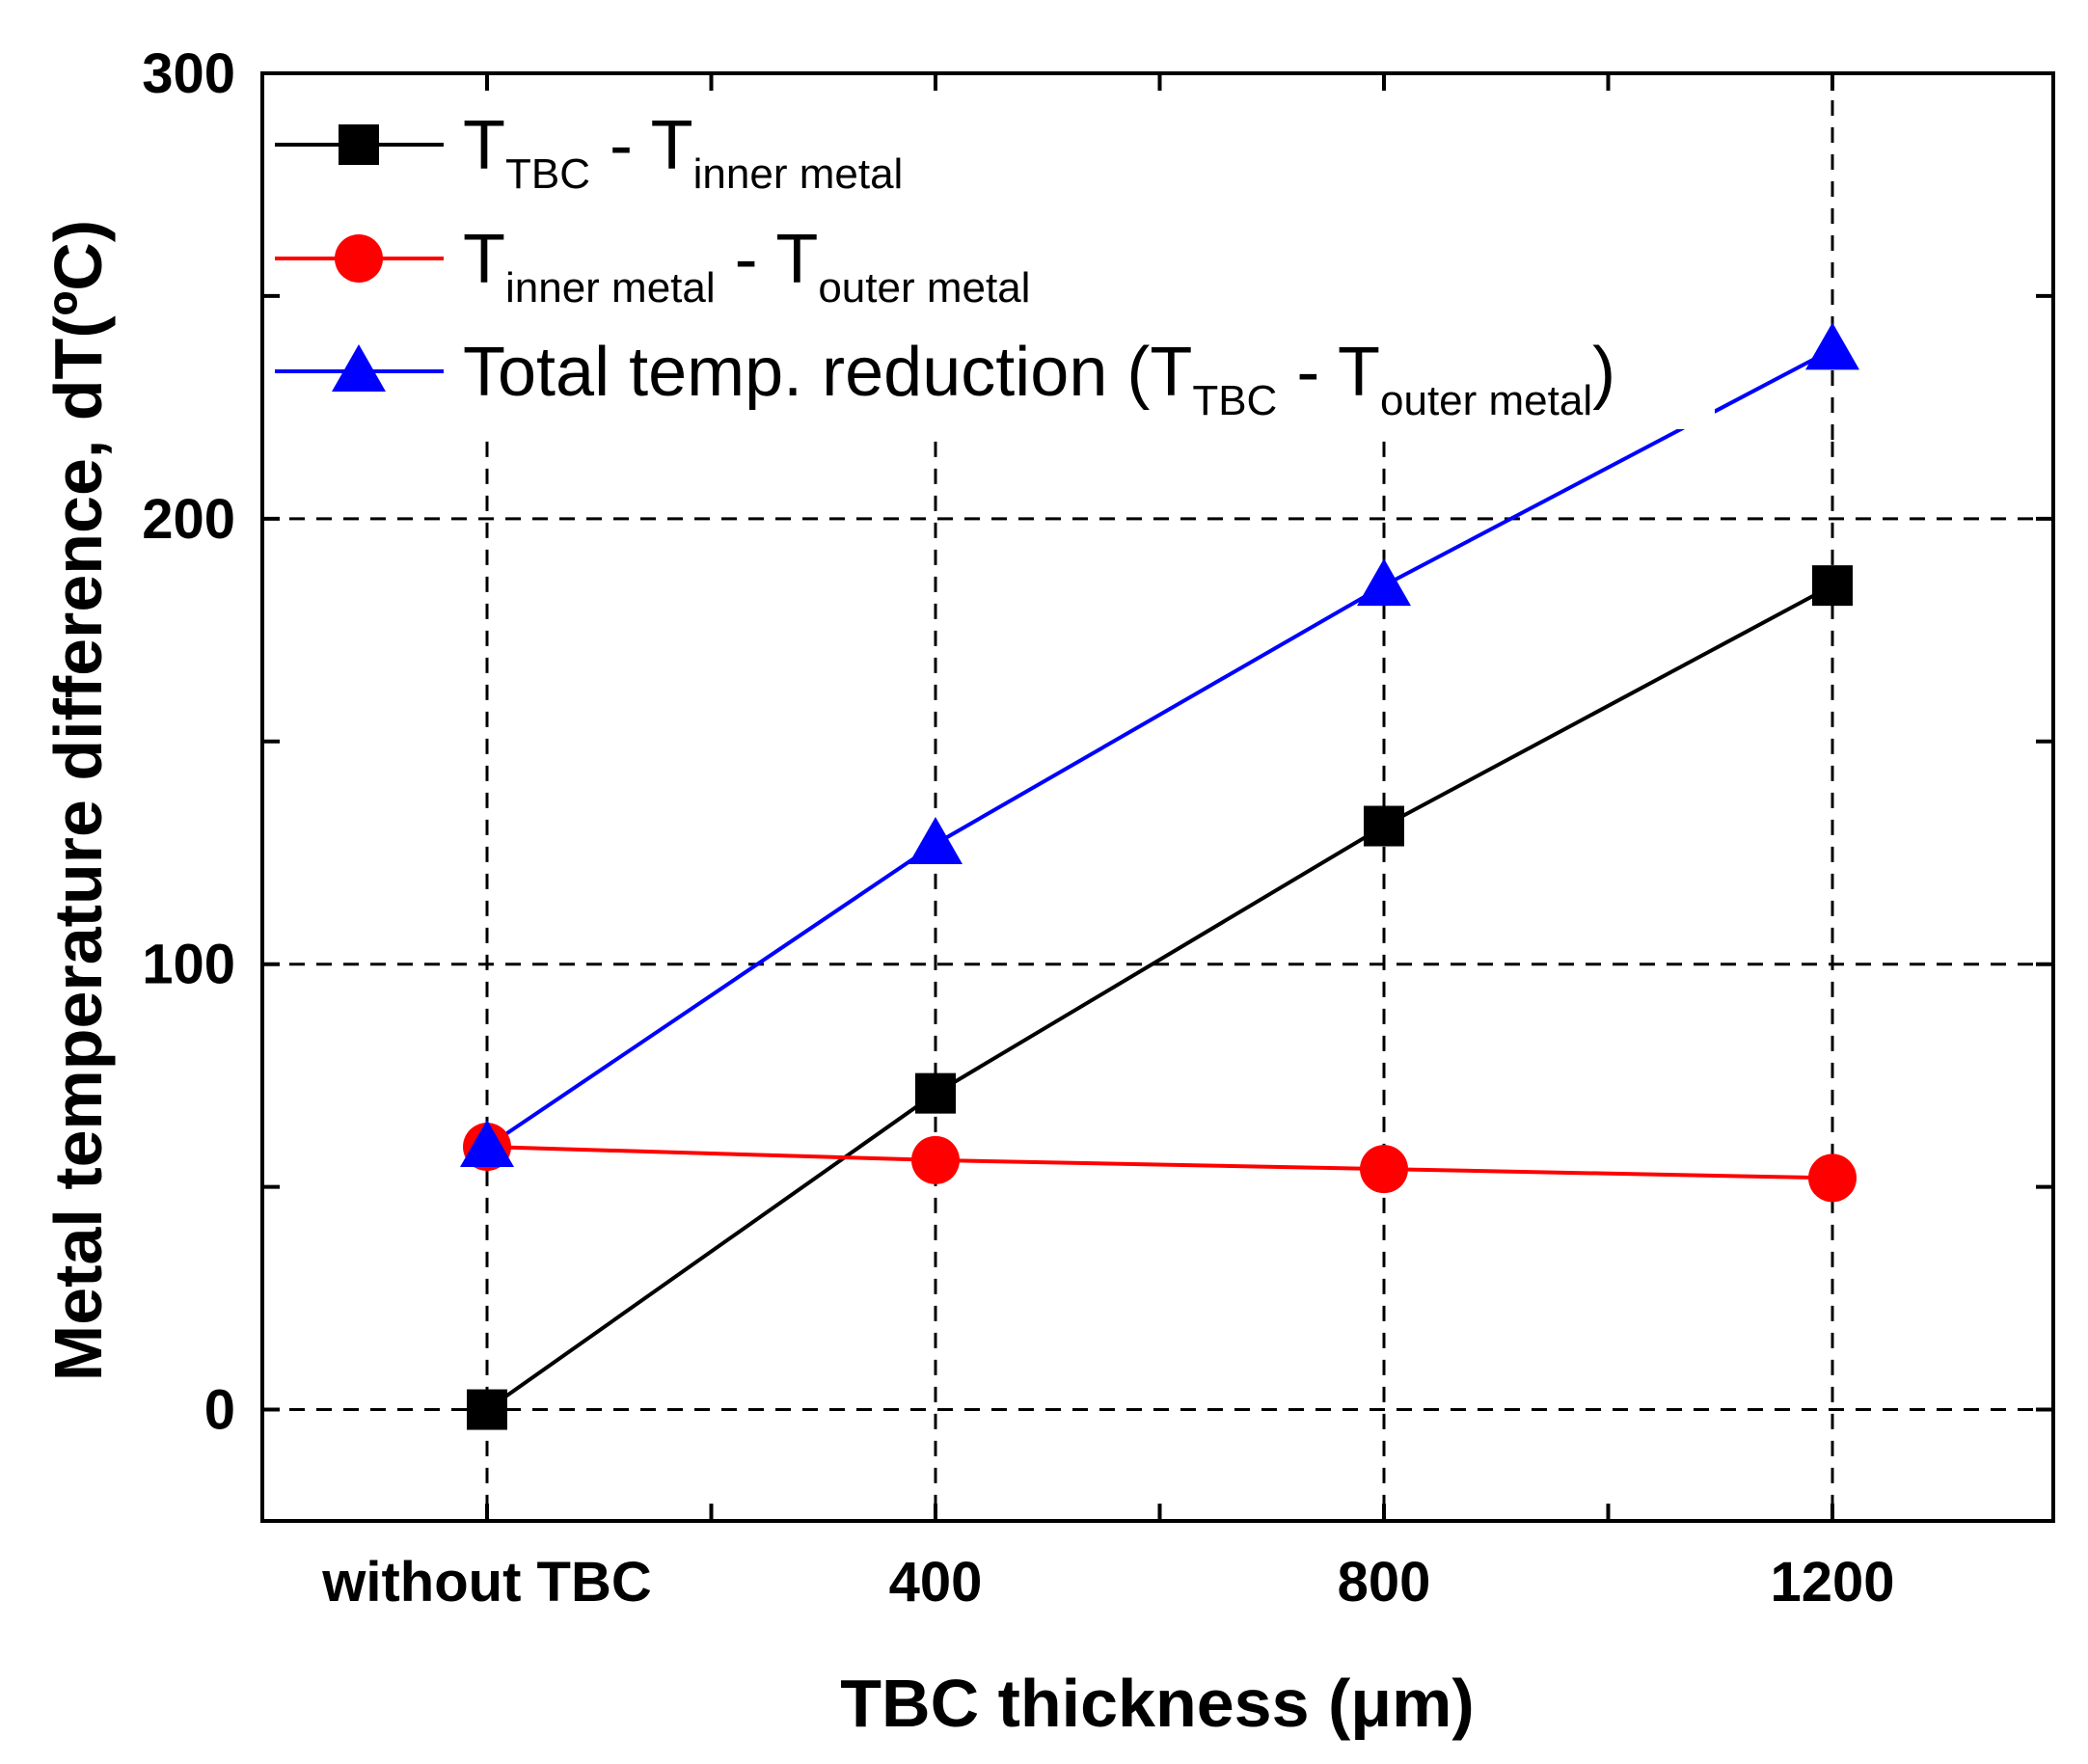 The height and width of the screenshot is (1764, 2088). I want to click on y-axis-title: Metal temperature difference, dT(ºC), so click(78, 801).